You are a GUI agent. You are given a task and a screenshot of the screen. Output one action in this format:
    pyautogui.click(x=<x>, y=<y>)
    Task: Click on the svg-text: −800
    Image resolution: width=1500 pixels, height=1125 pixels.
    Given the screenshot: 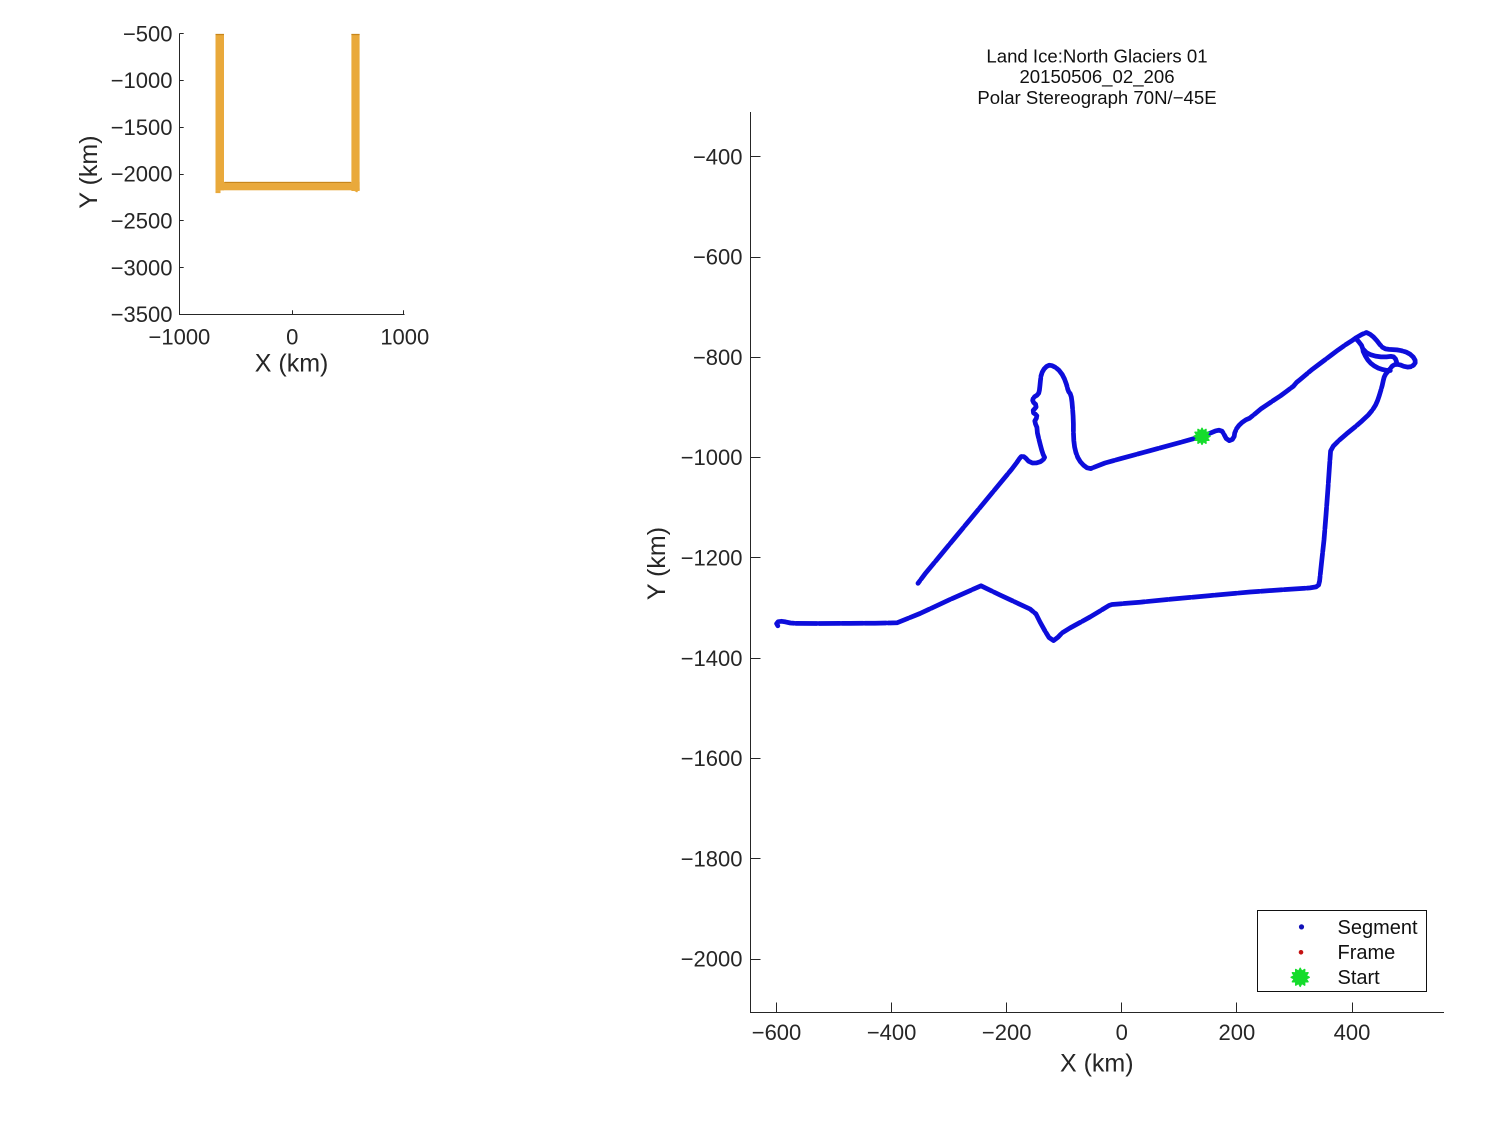 What is the action you would take?
    pyautogui.click(x=718, y=357)
    